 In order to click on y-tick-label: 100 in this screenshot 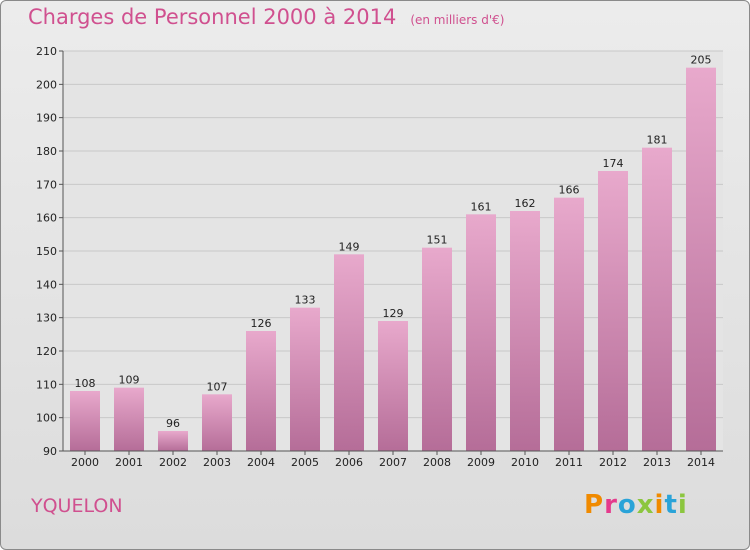, I will do `click(46, 418)`.